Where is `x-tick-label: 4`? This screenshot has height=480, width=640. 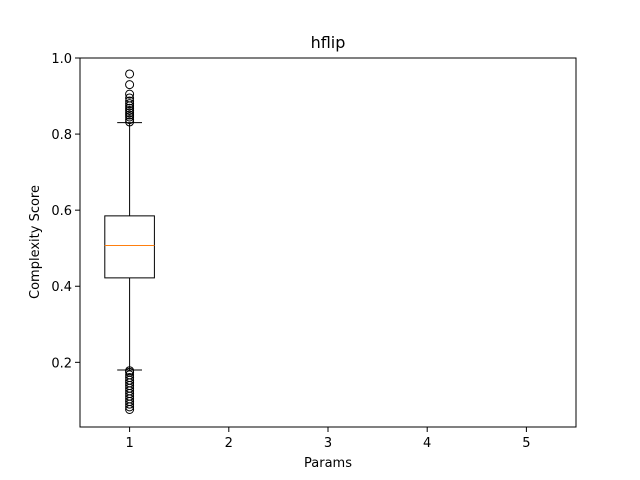 x-tick-label: 4 is located at coordinates (427, 443).